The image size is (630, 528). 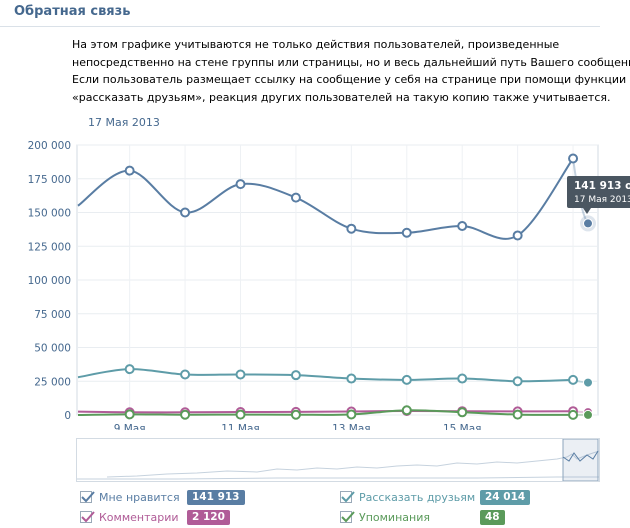 I want to click on x-tick-label: 11 Мая, so click(x=240, y=426).